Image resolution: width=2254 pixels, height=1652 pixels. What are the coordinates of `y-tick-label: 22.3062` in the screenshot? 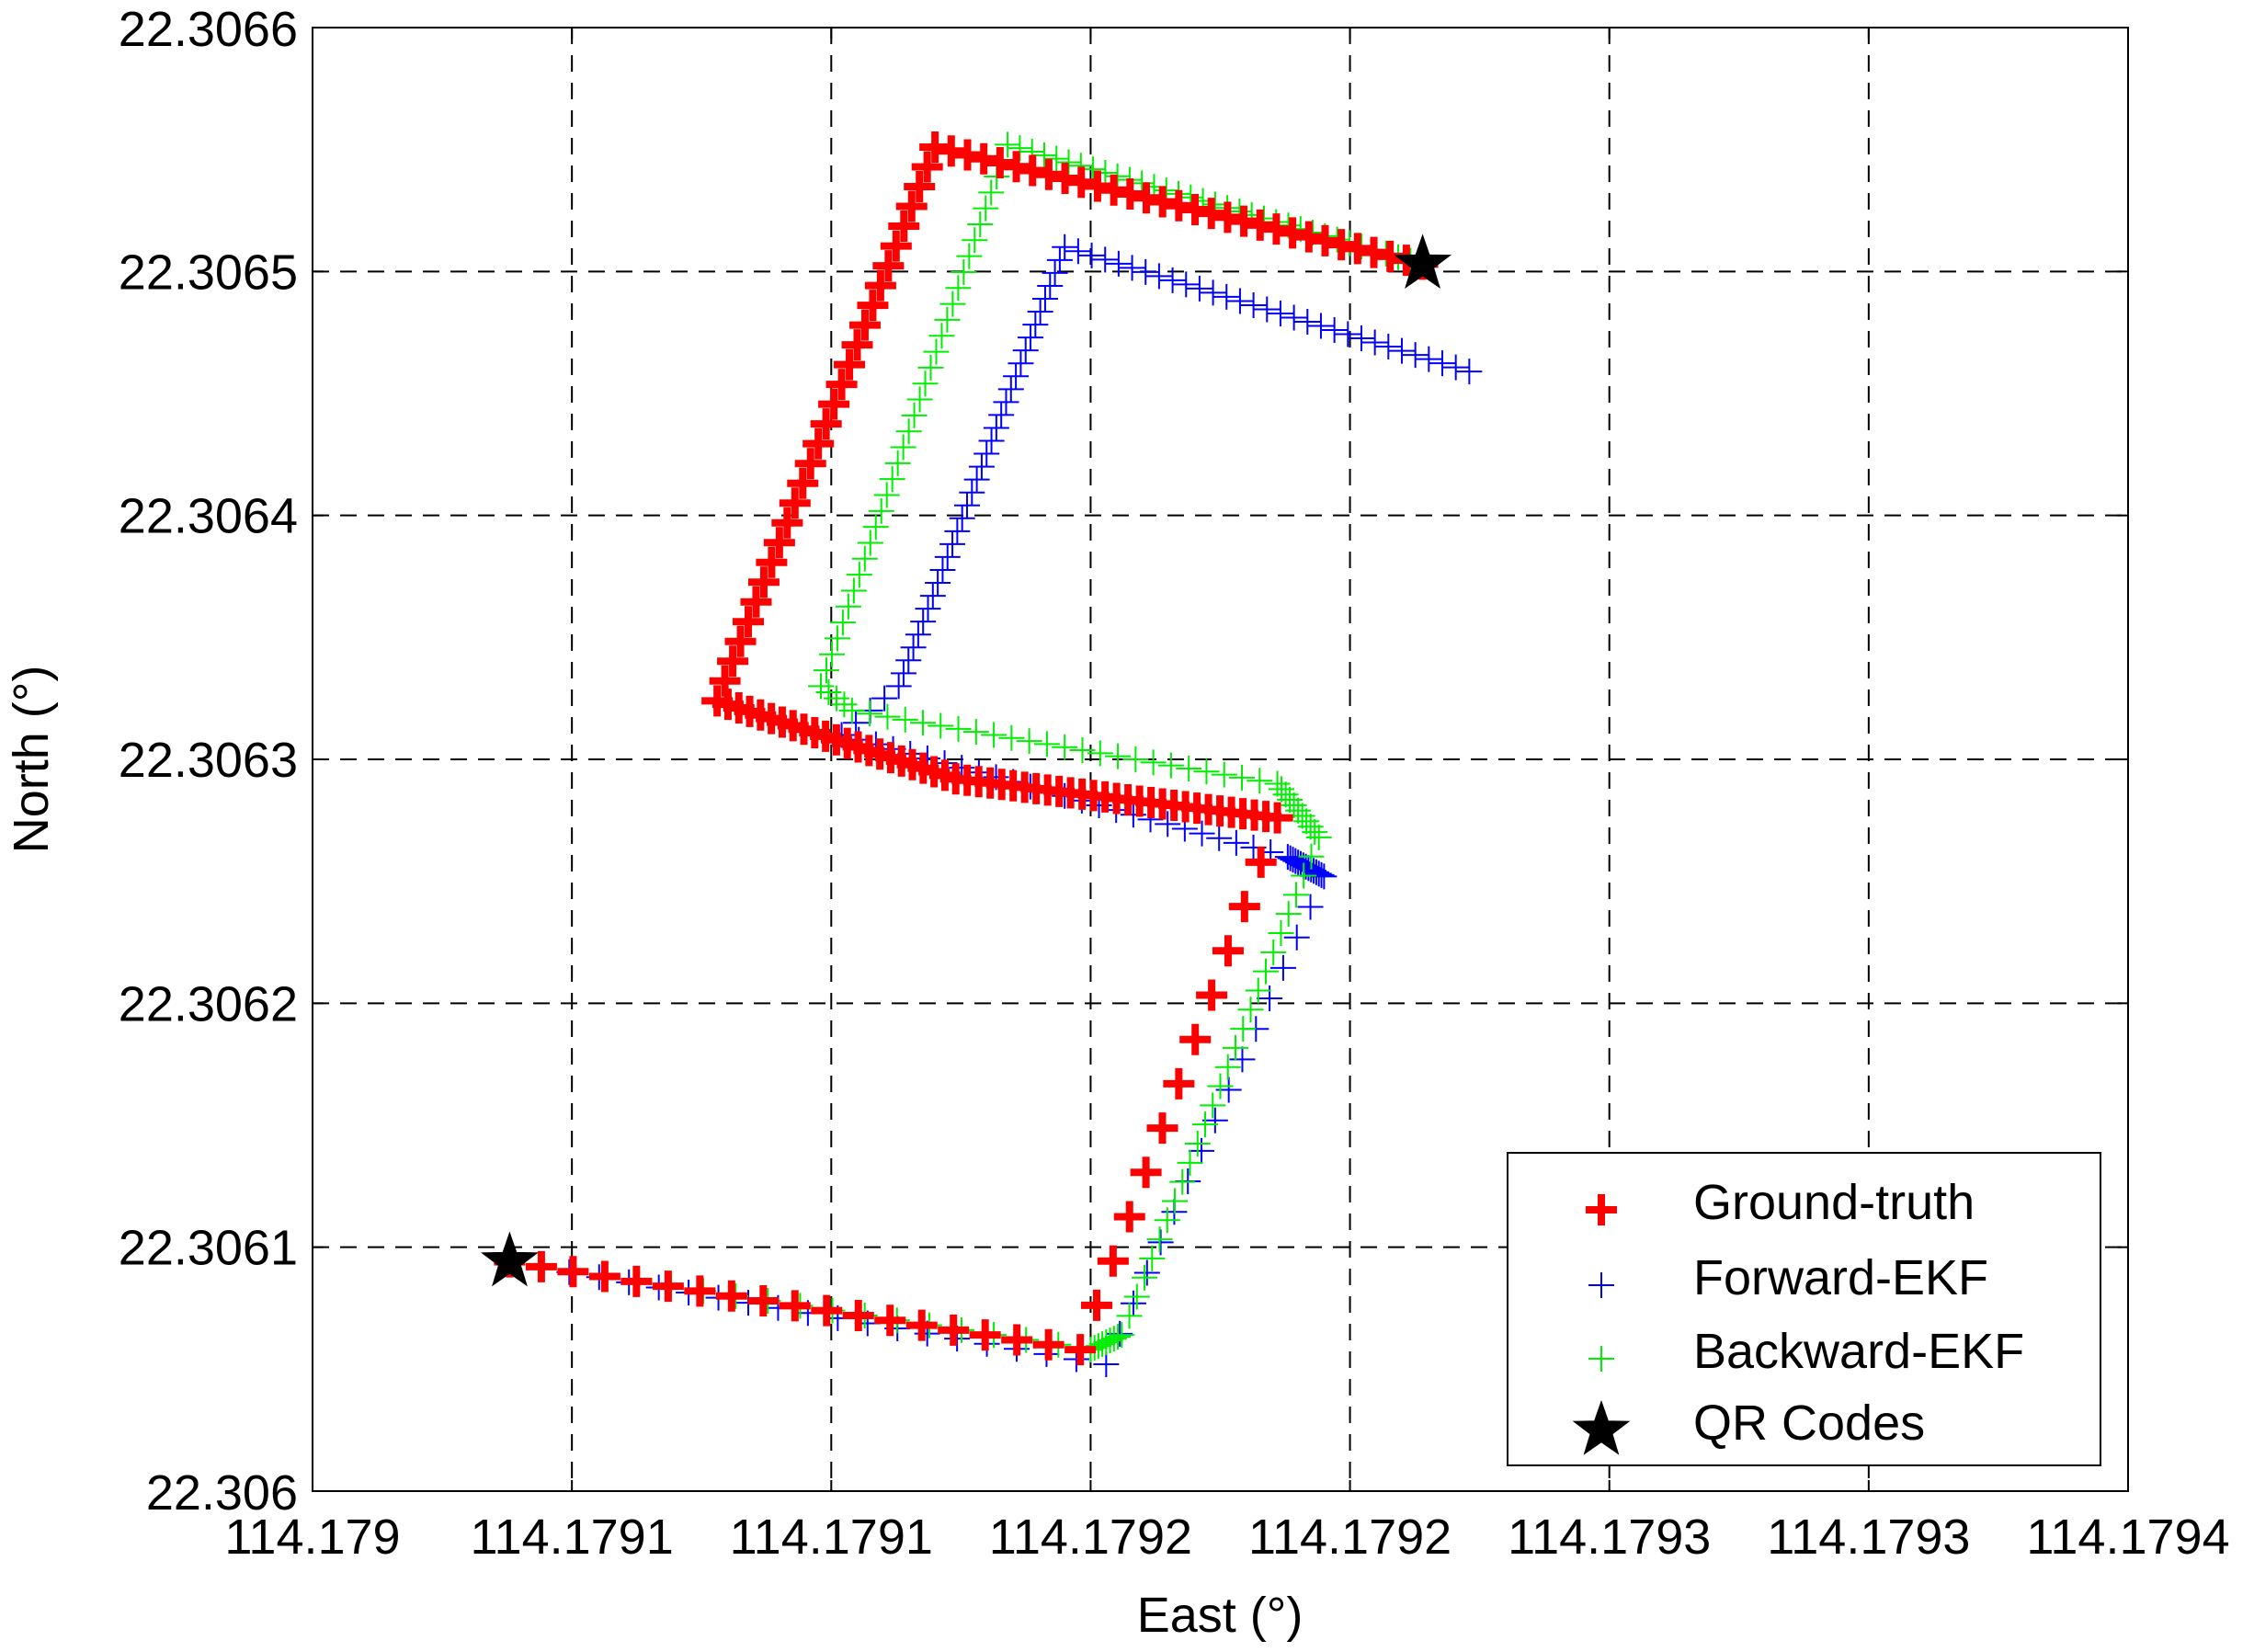 It's located at (208, 1004).